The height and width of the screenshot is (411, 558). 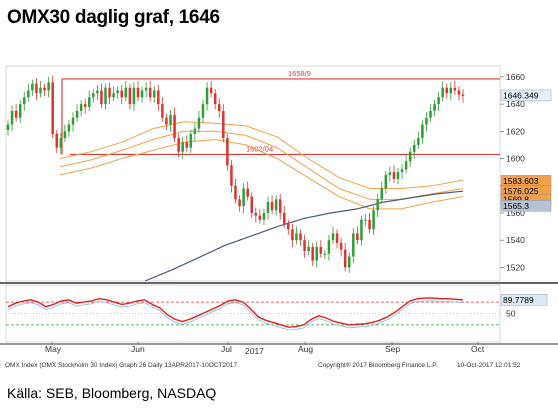 I want to click on x-tick-label: Oct, so click(x=478, y=349).